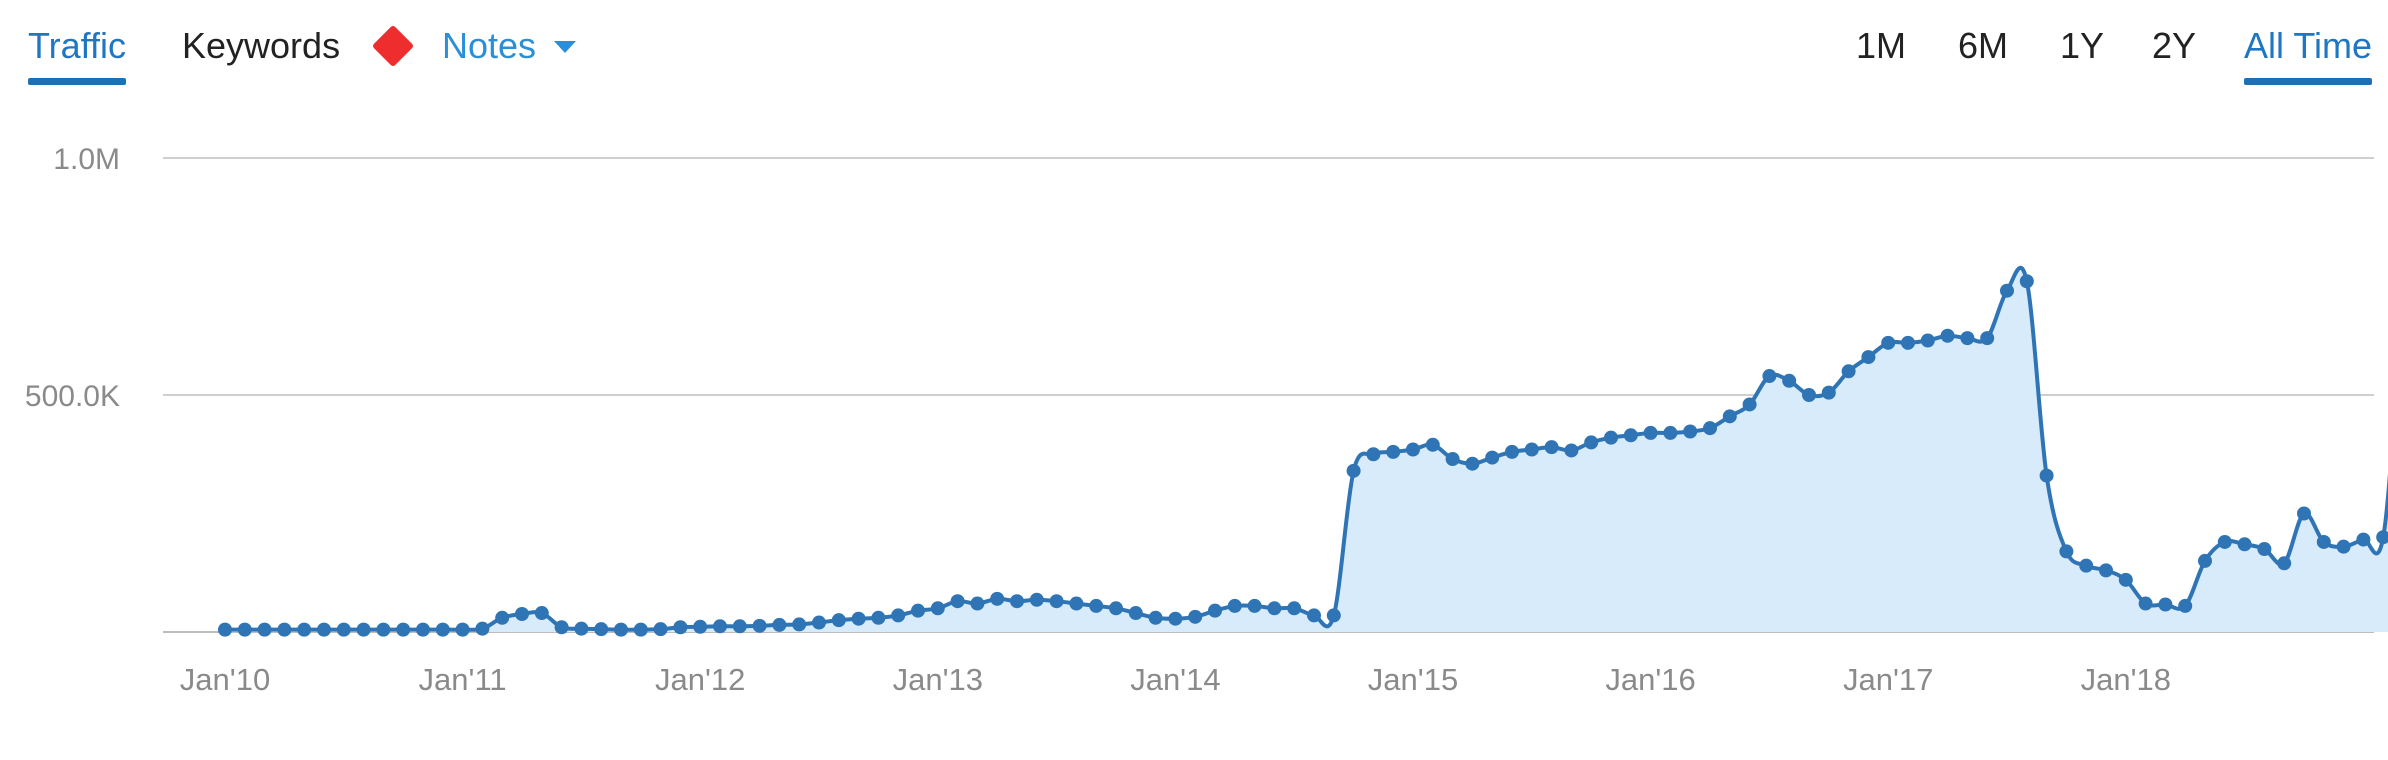 The height and width of the screenshot is (760, 2388). Describe the element at coordinates (474, 46) in the screenshot. I see `notes-dropdown: Notes` at that location.